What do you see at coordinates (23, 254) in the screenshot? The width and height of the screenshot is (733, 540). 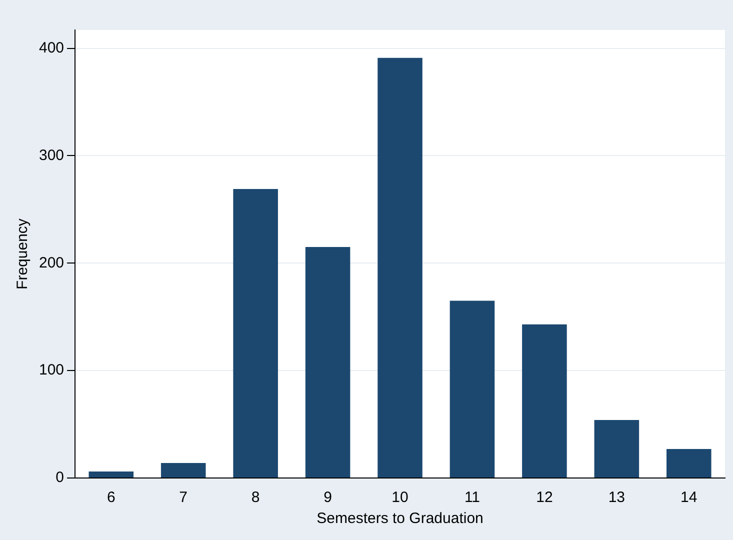 I see `y-axis-title: Frequency` at bounding box center [23, 254].